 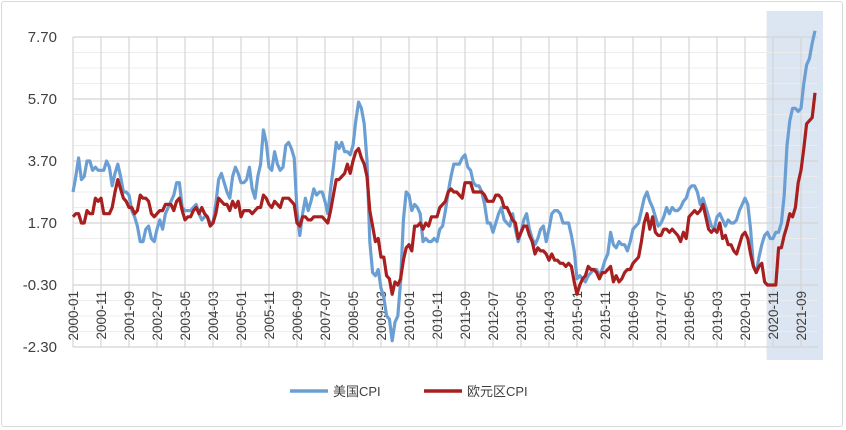 I want to click on x-tick-label: 2018-05, so click(x=689, y=316).